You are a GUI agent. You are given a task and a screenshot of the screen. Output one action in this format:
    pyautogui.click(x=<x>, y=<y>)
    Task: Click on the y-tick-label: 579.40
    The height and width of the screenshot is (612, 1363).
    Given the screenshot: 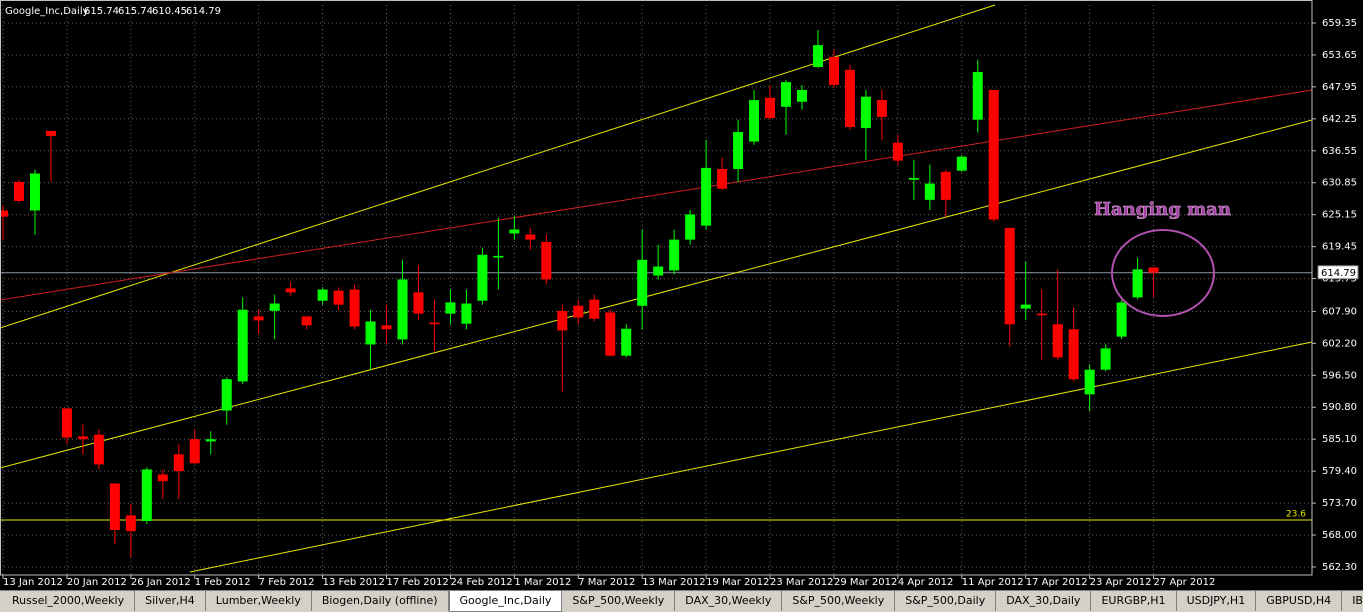 What is the action you would take?
    pyautogui.click(x=1339, y=471)
    